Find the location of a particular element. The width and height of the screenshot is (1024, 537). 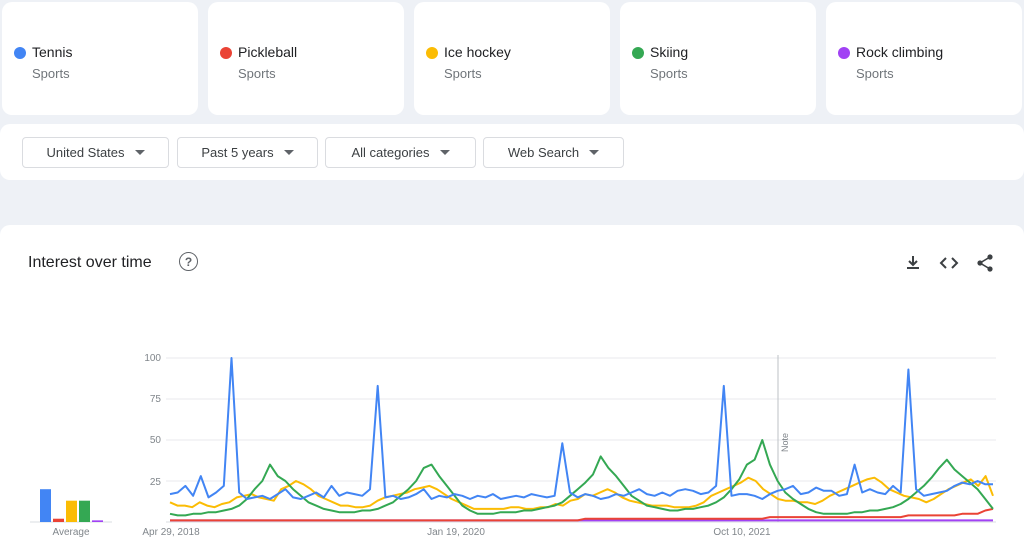

region-label: United States is located at coordinates (85, 152).